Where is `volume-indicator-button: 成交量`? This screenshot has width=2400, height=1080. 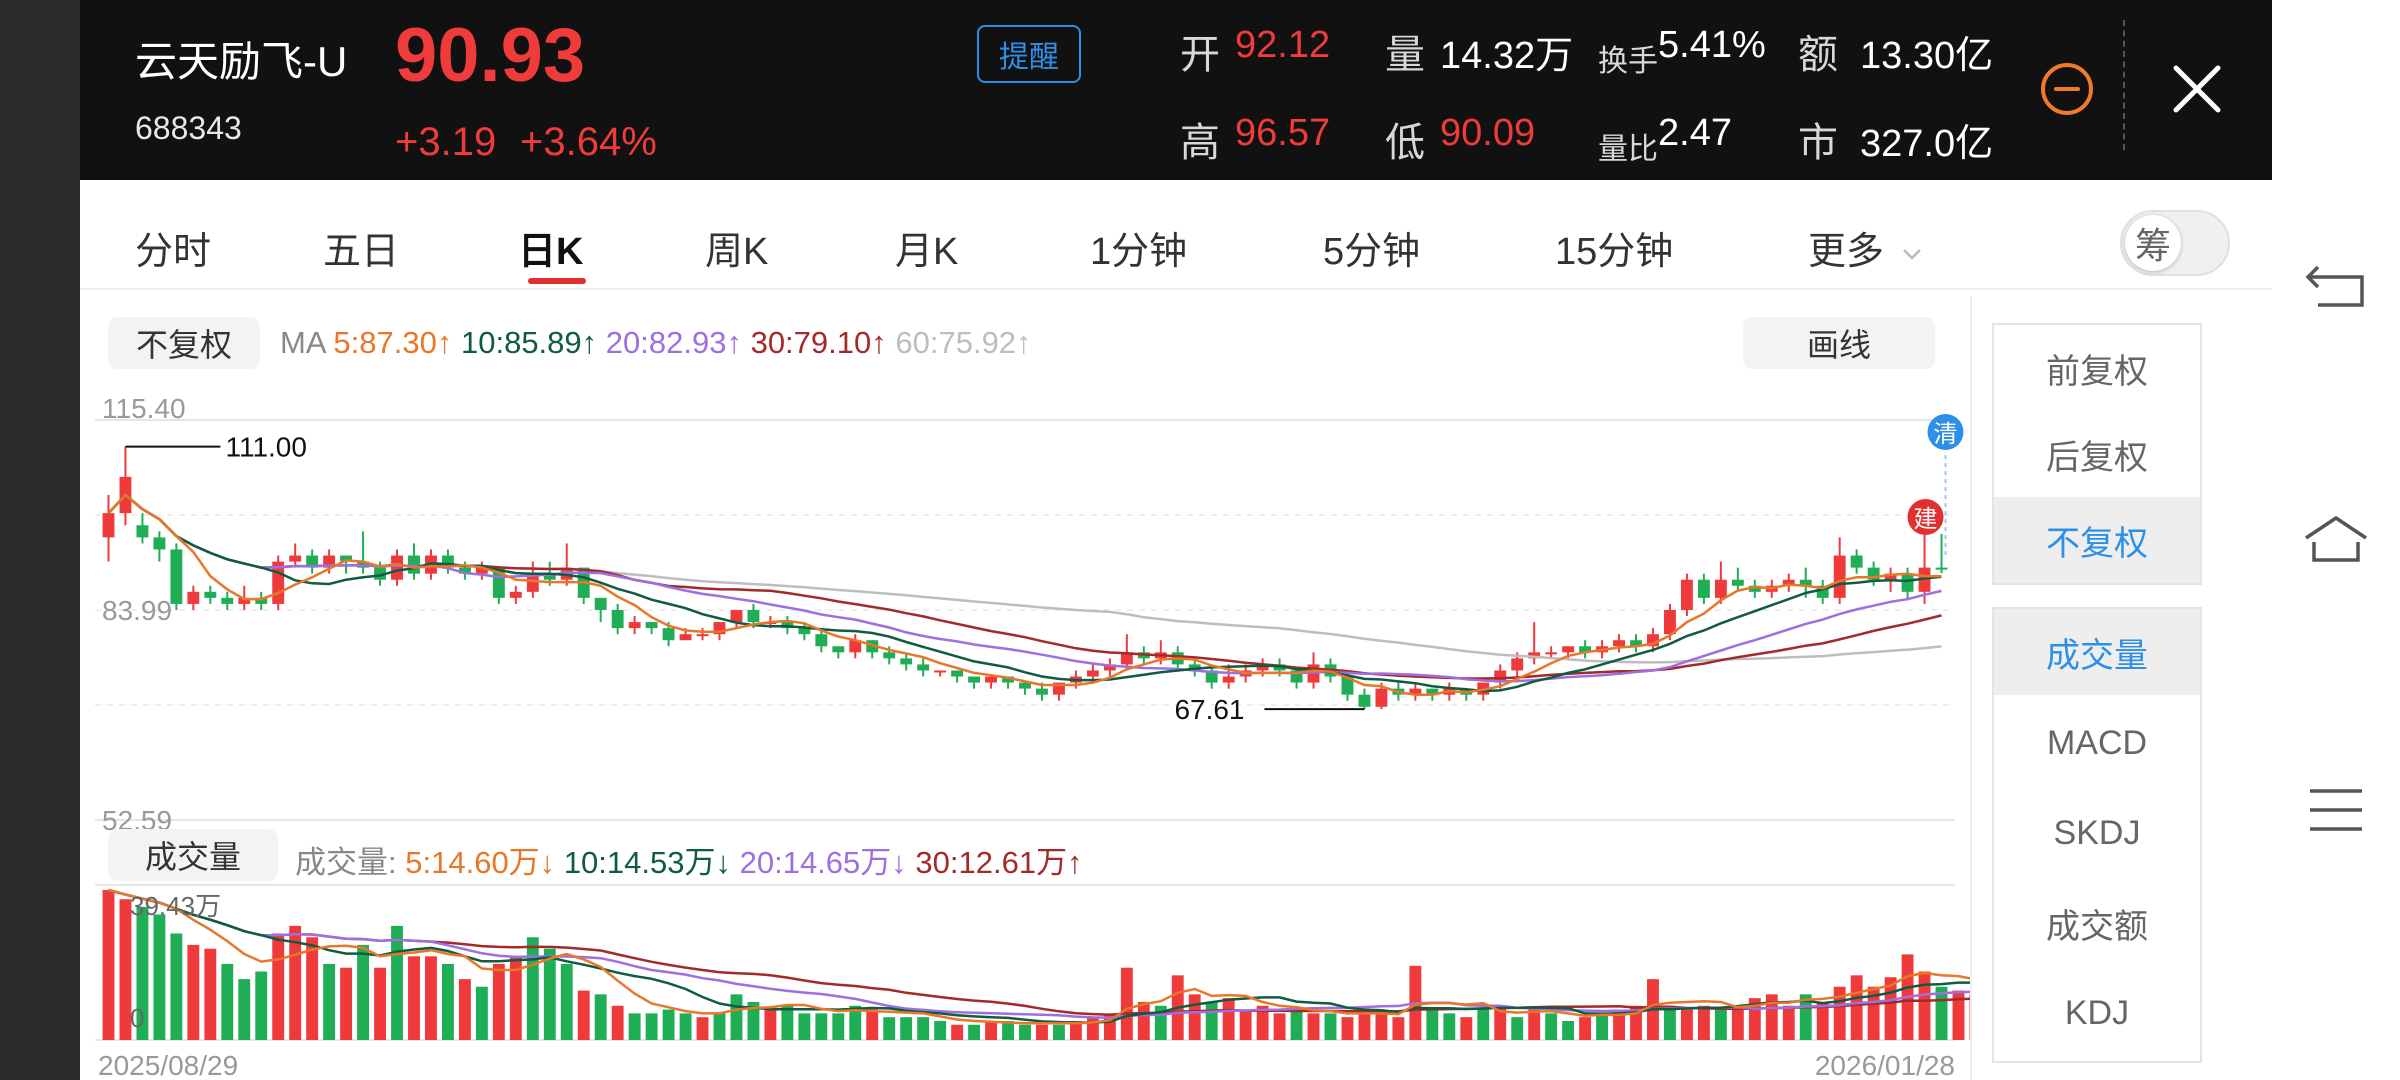
volume-indicator-button: 成交量 is located at coordinates (193, 855).